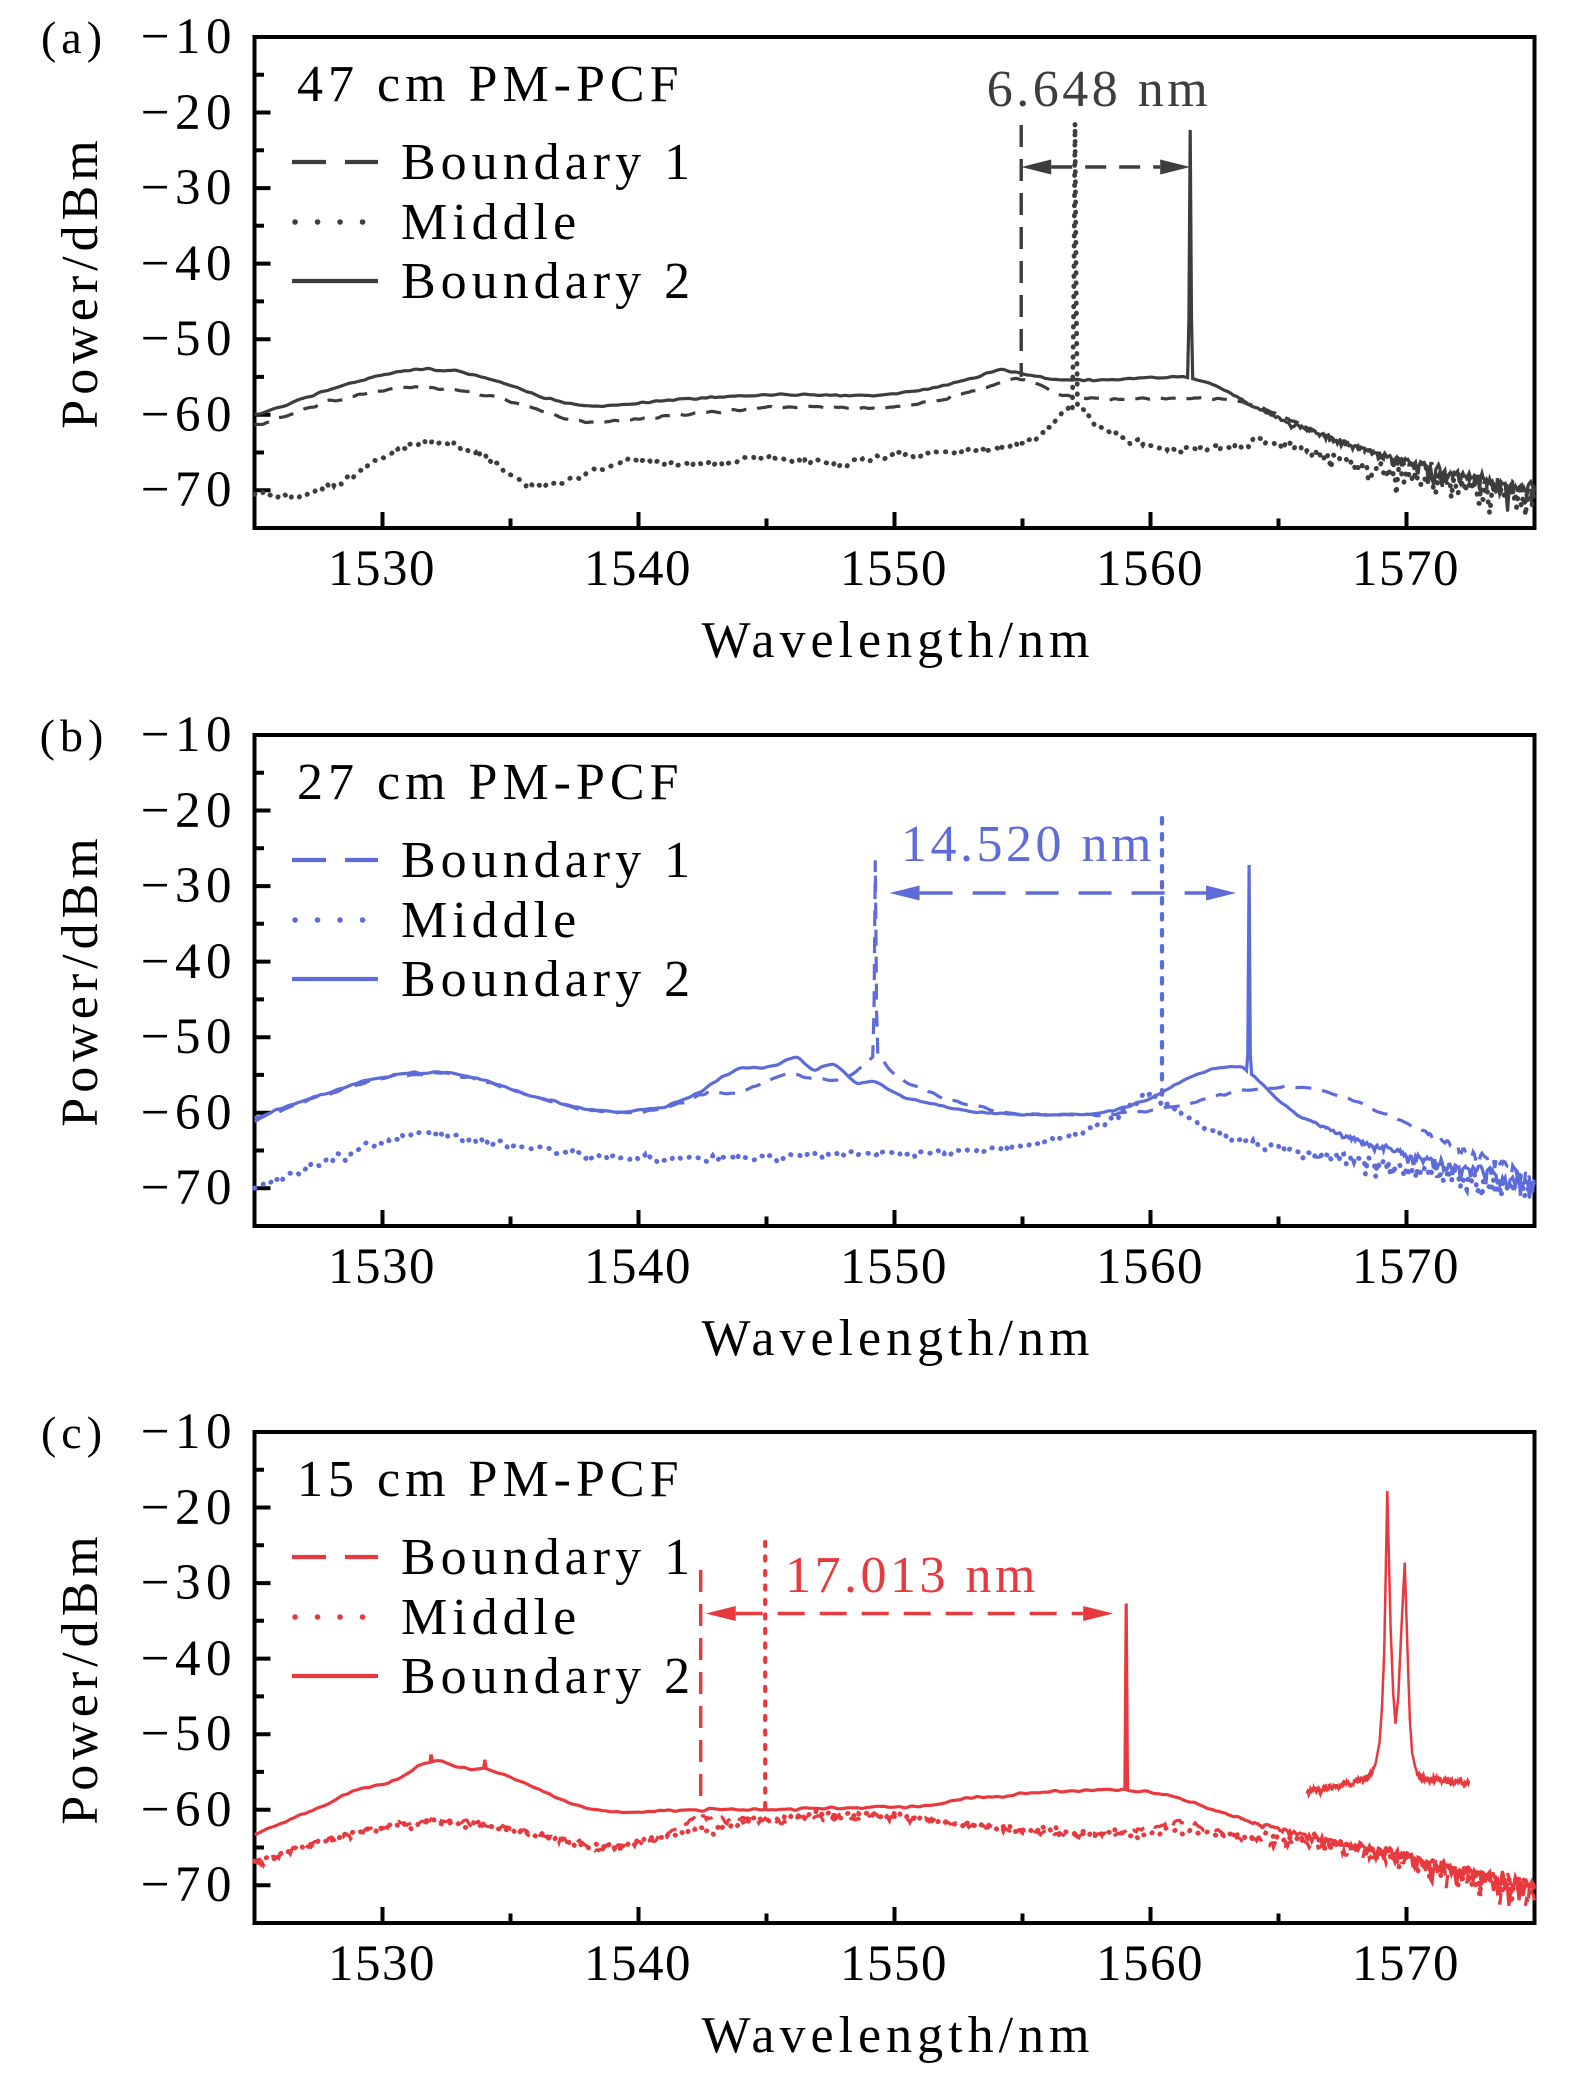 The height and width of the screenshot is (2082, 1575). What do you see at coordinates (74, 37) in the screenshot?
I see `svg-text: (a)` at bounding box center [74, 37].